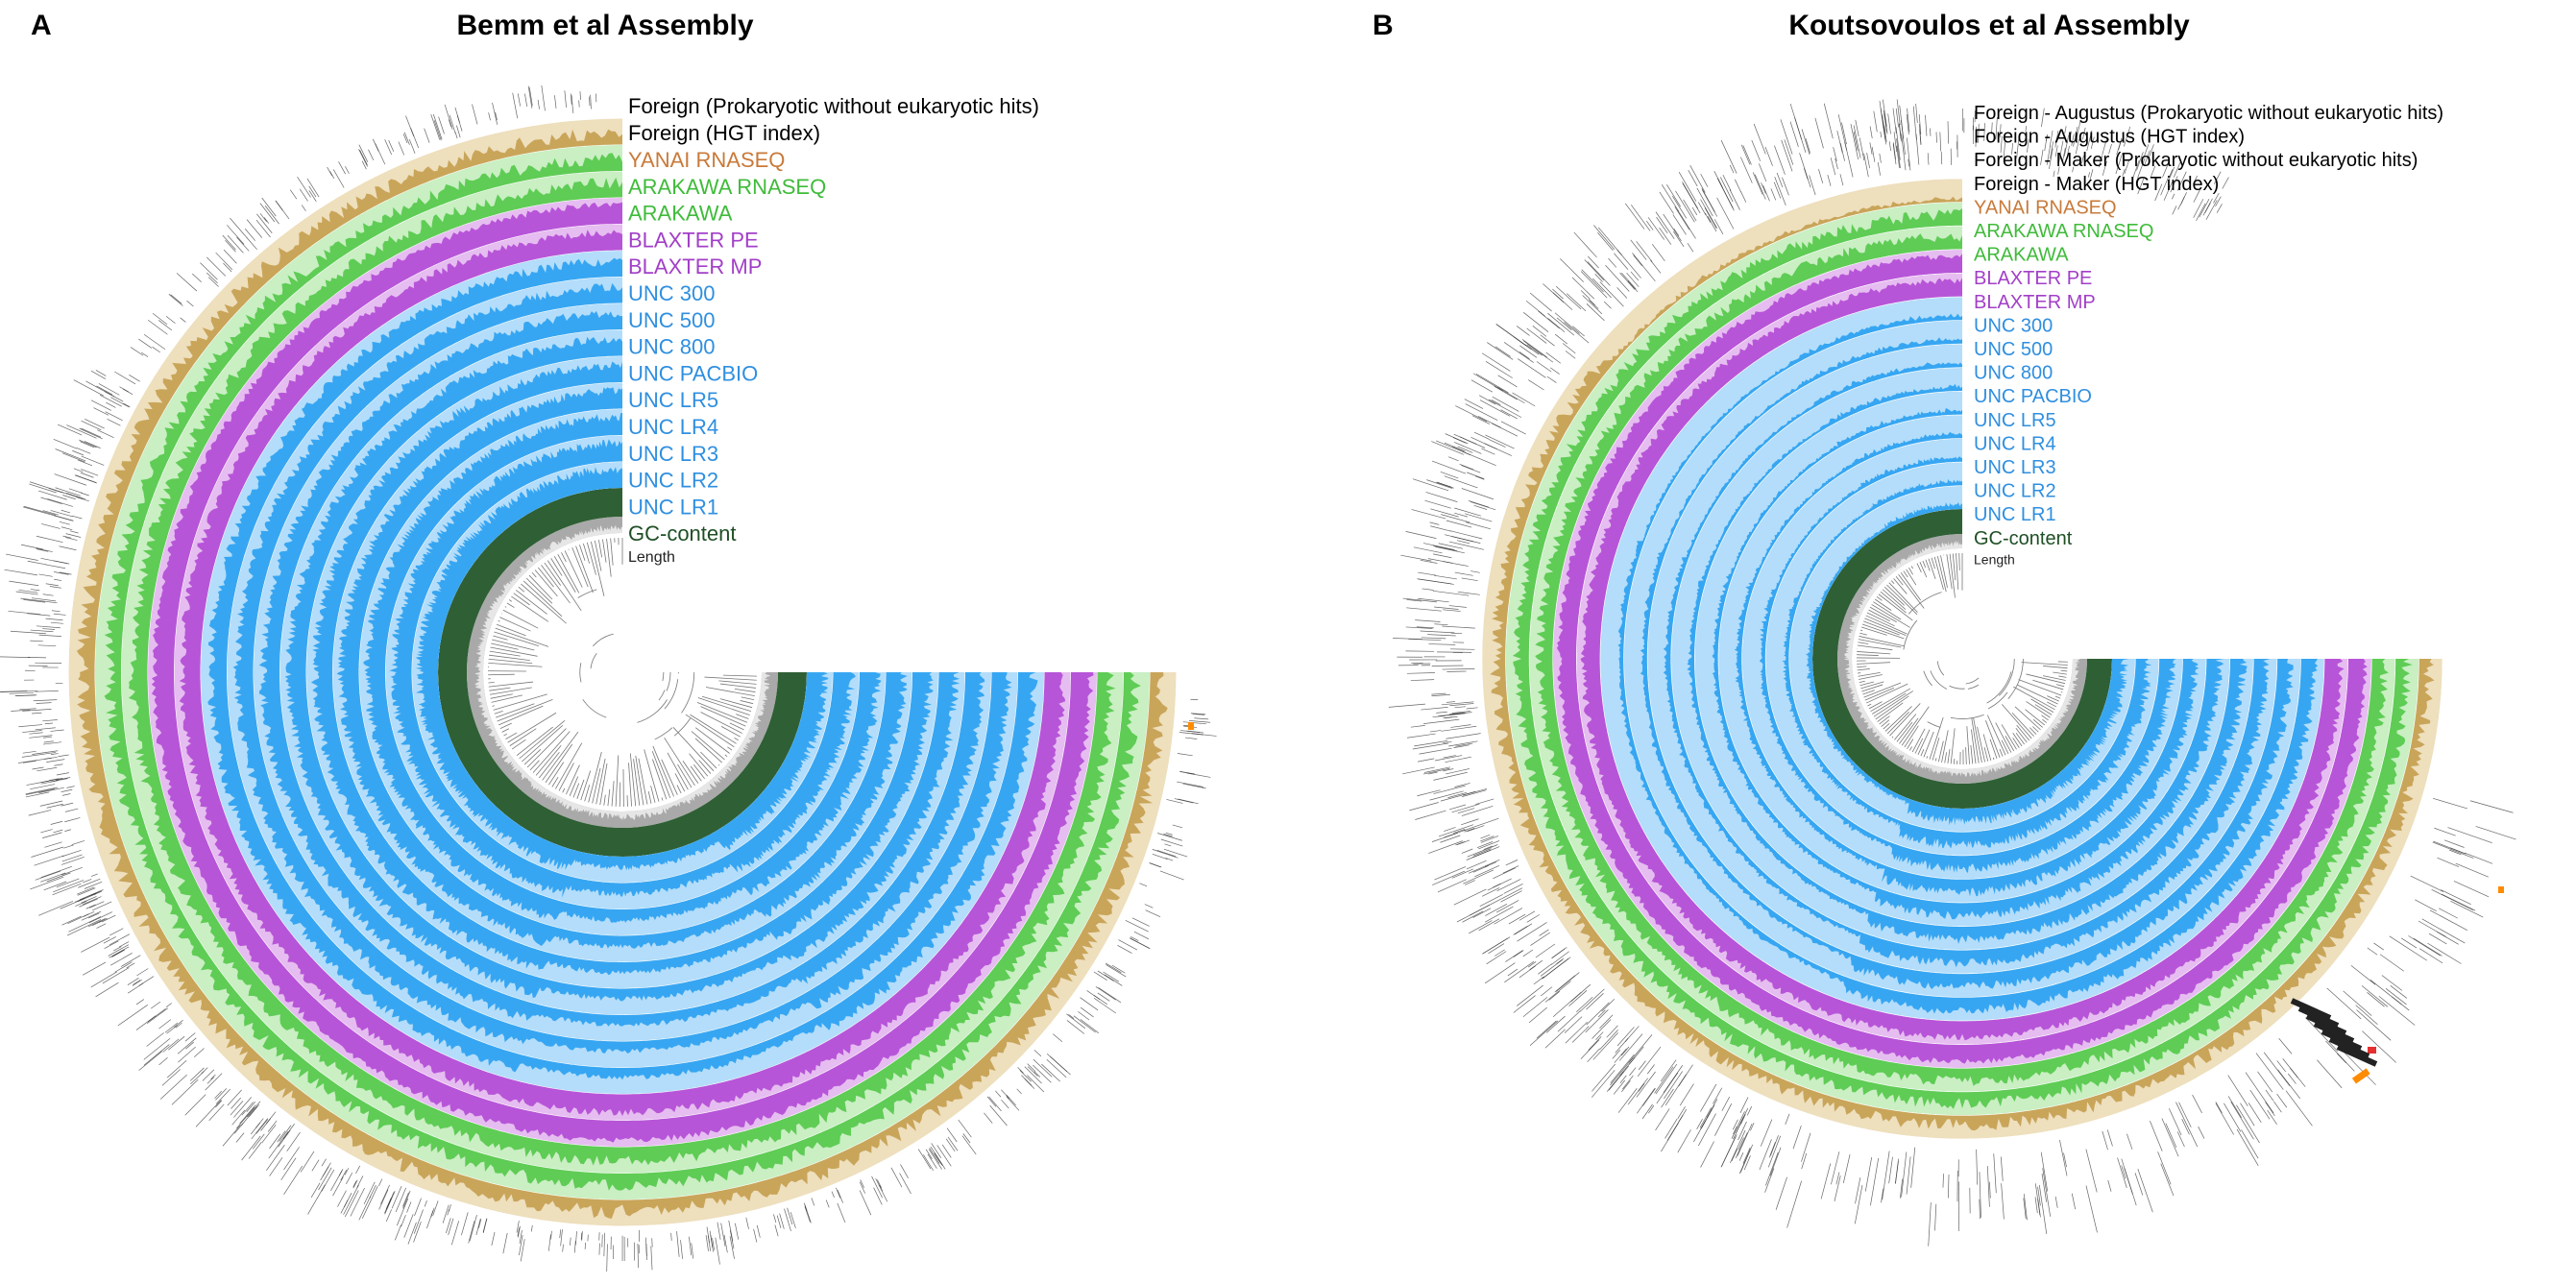  What do you see at coordinates (2015, 492) in the screenshot?
I see `ring-label: UNC LR2` at bounding box center [2015, 492].